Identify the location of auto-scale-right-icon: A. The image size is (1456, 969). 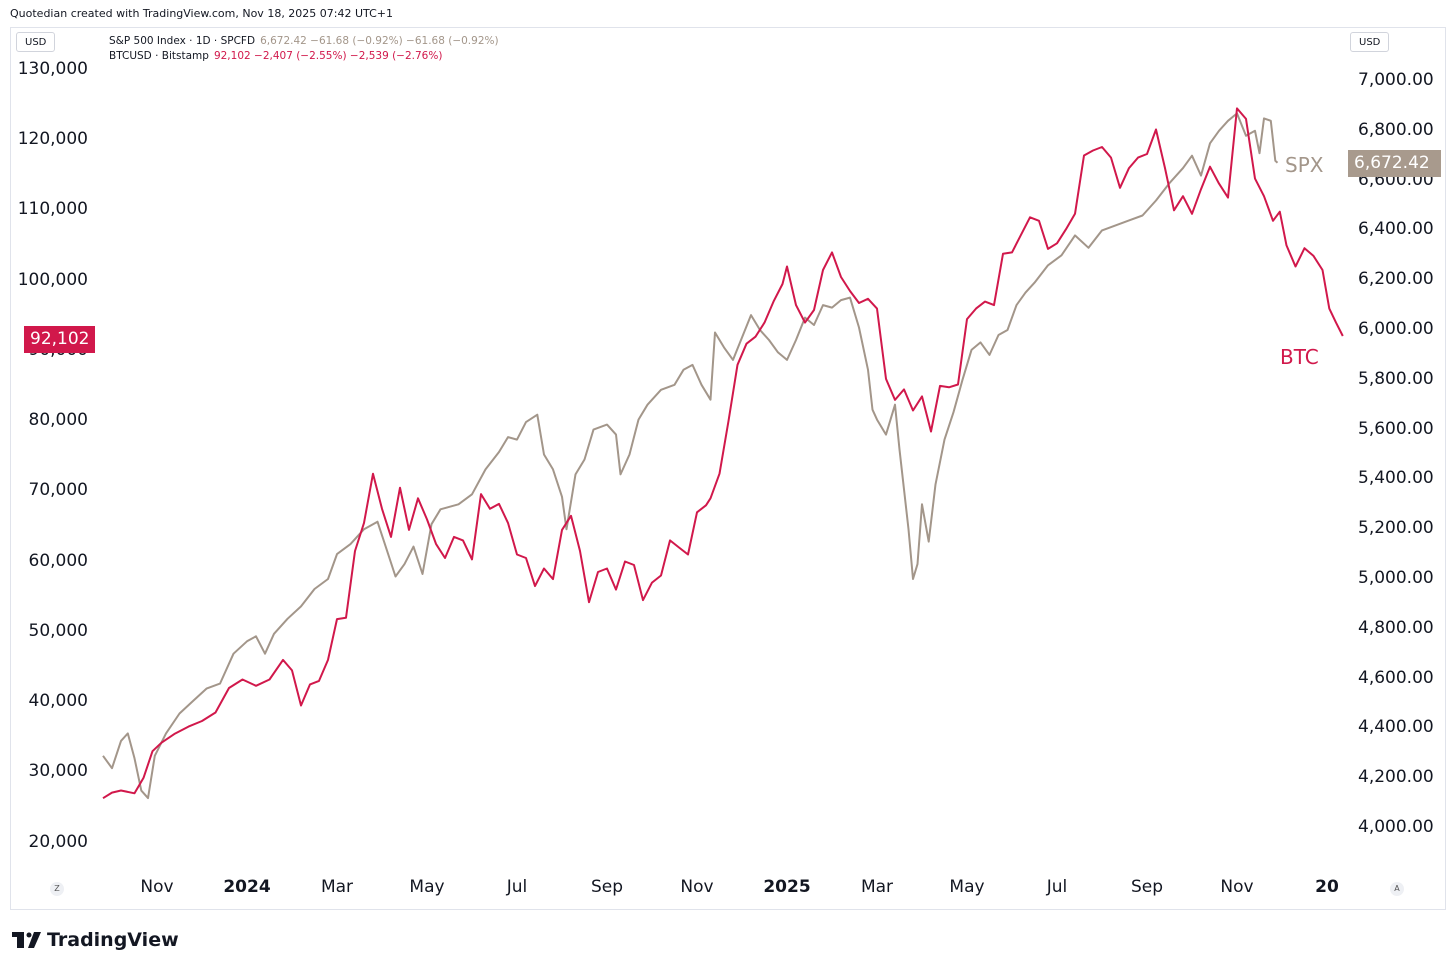
(1397, 889).